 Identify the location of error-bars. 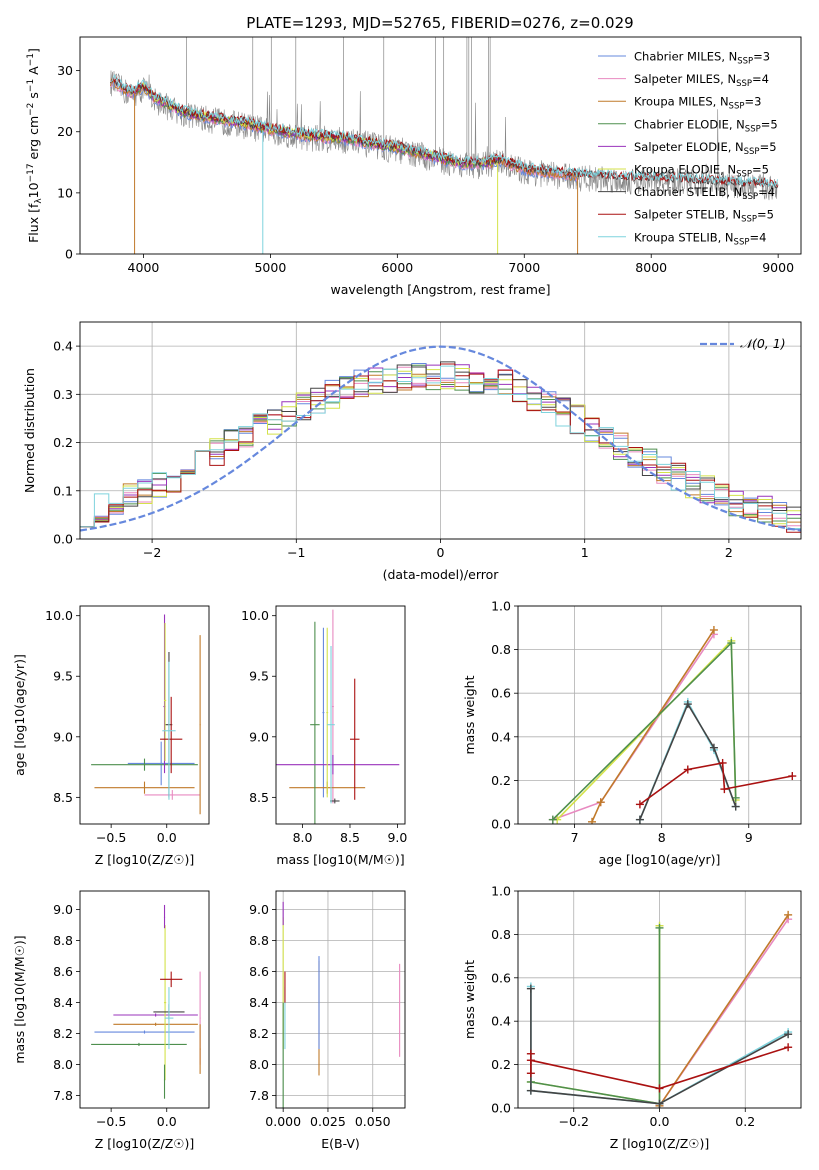
(146, 714).